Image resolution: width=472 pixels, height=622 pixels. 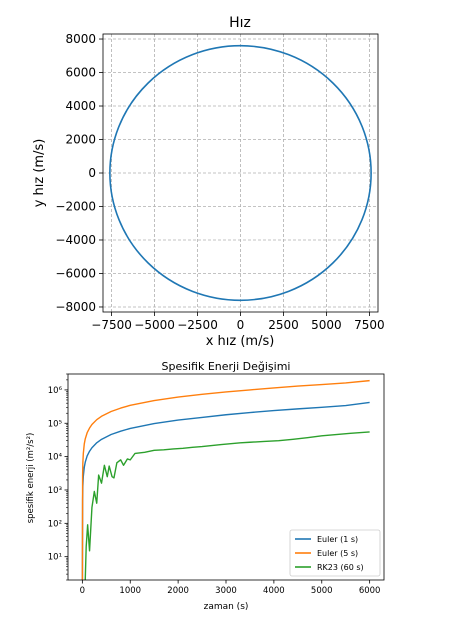 What do you see at coordinates (178, 591) in the screenshot?
I see `x-tick-label: 2000` at bounding box center [178, 591].